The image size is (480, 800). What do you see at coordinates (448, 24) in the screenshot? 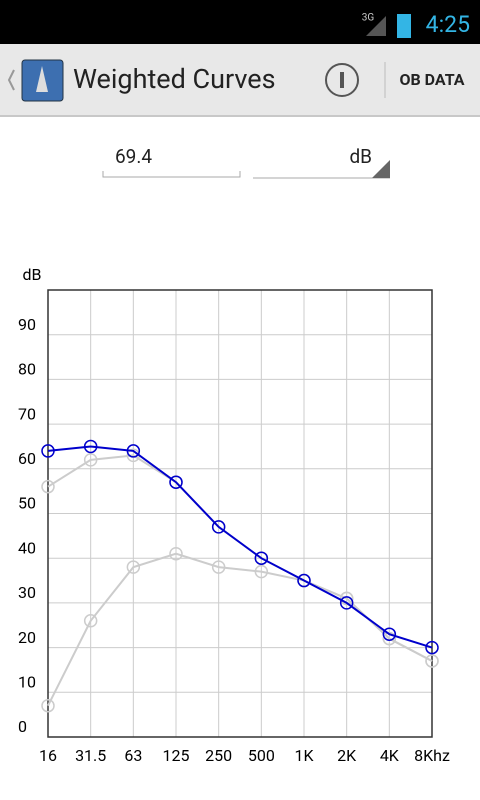
I see `clock: 4:25` at bounding box center [448, 24].